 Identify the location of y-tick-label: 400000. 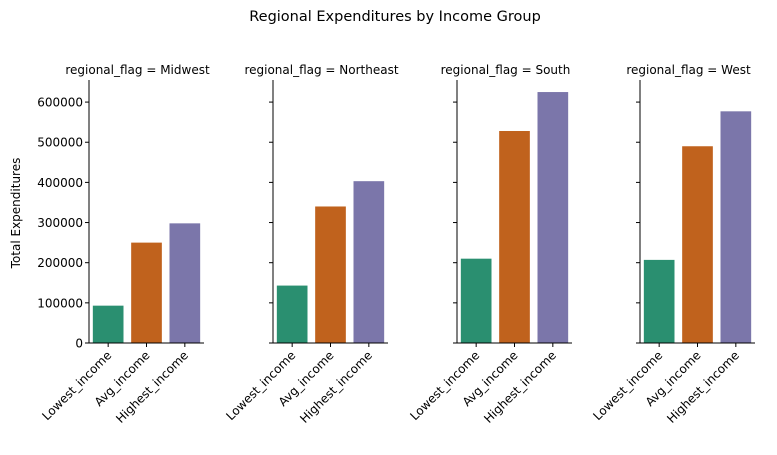
(60, 183).